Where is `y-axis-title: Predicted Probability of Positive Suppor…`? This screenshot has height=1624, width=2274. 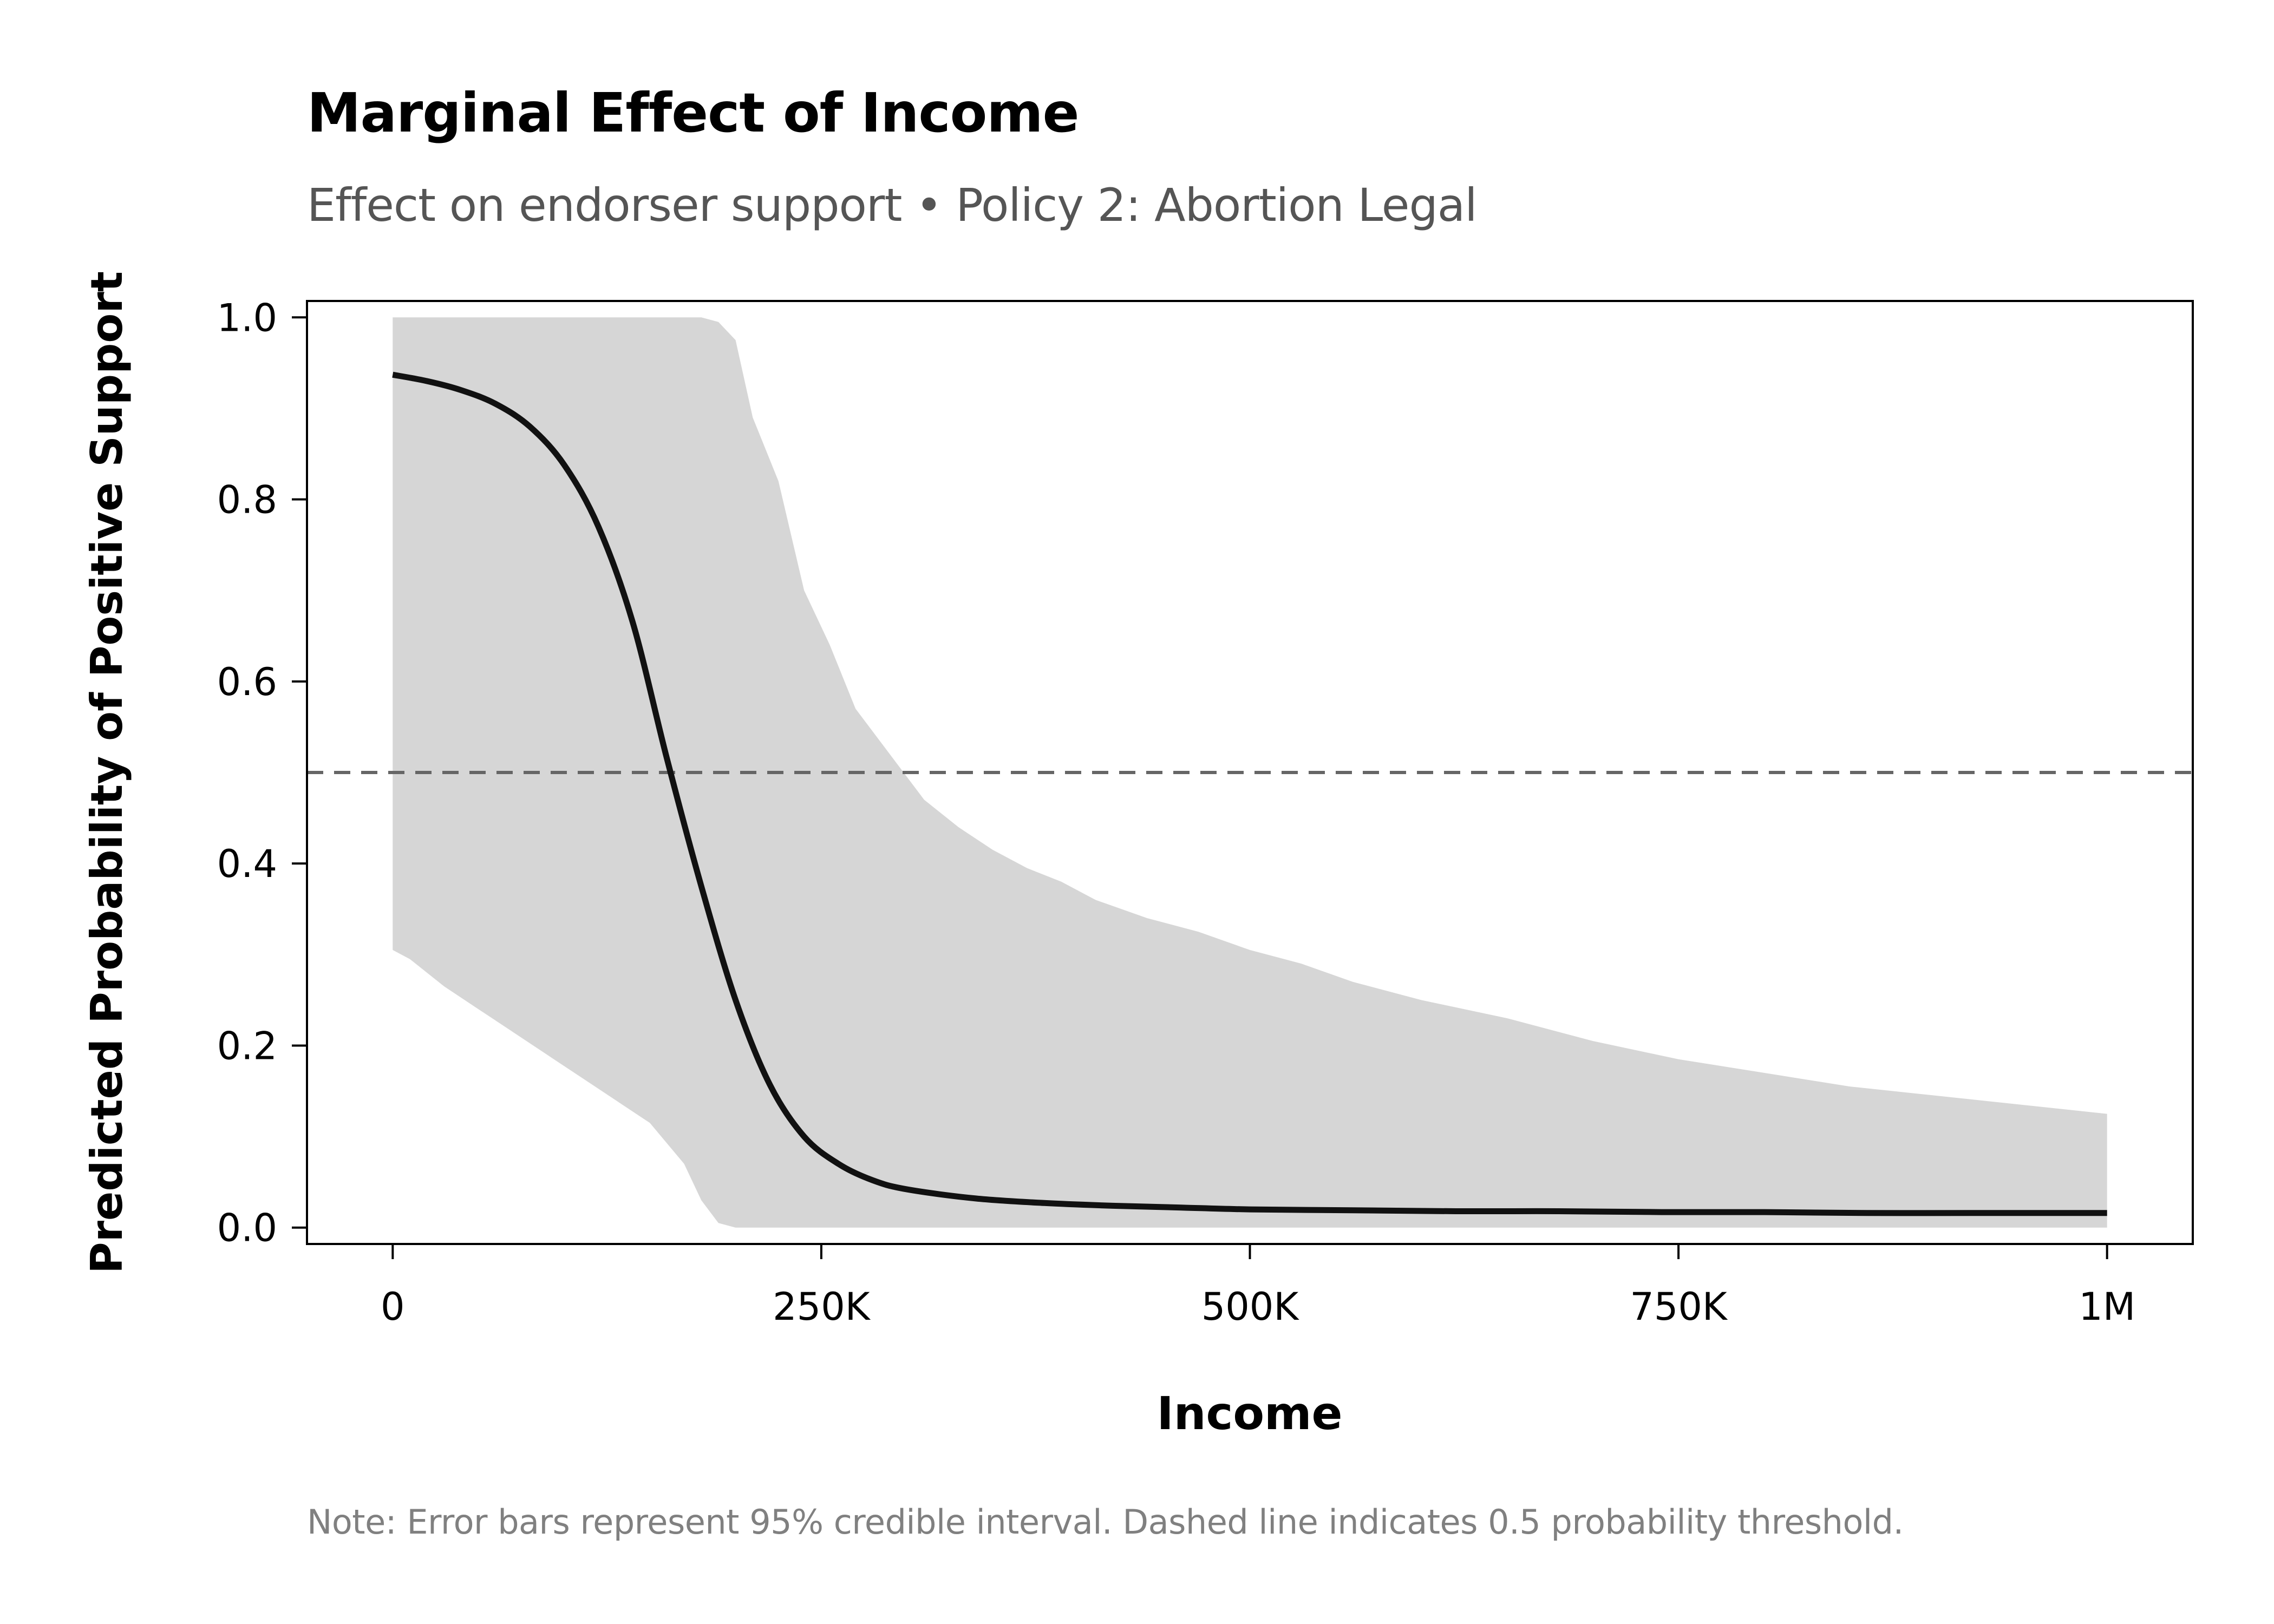
y-axis-title: Predicted Probability of Positive Suppor… is located at coordinates (107, 773).